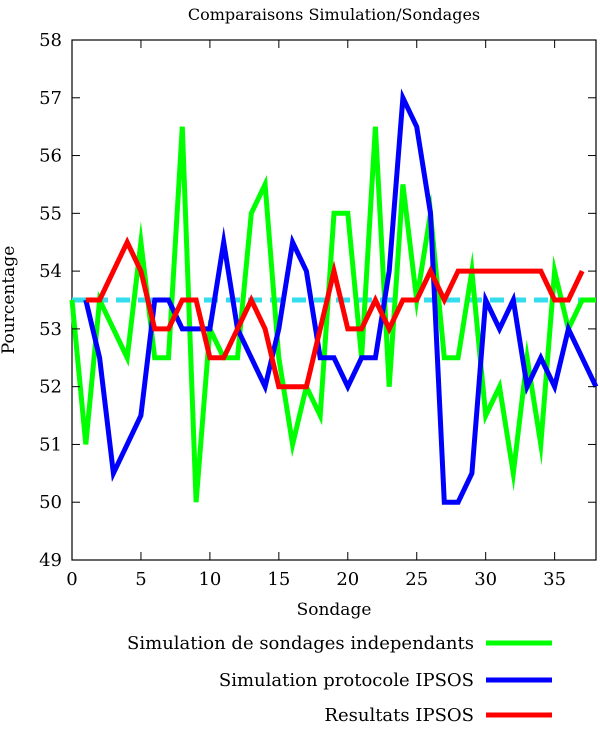 This screenshot has height=729, width=600. I want to click on legend-label-1: Simulation de sondages independants, so click(300, 643).